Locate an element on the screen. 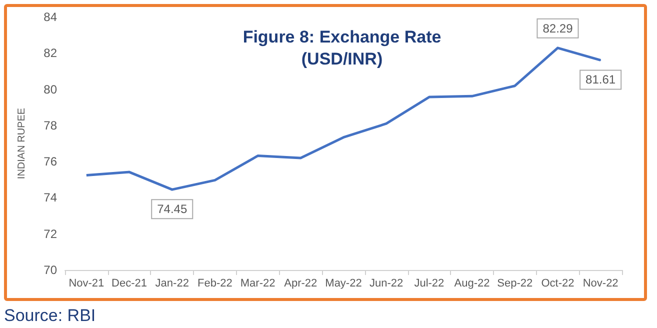 The image size is (657, 328). x-tick-label: Nov-21 is located at coordinates (86, 284).